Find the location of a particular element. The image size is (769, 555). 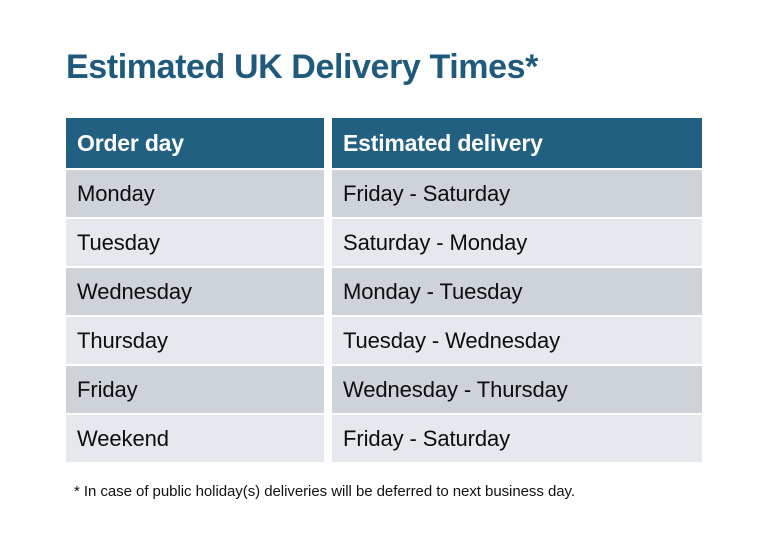

cell-order-day: Thursday is located at coordinates (195, 340).